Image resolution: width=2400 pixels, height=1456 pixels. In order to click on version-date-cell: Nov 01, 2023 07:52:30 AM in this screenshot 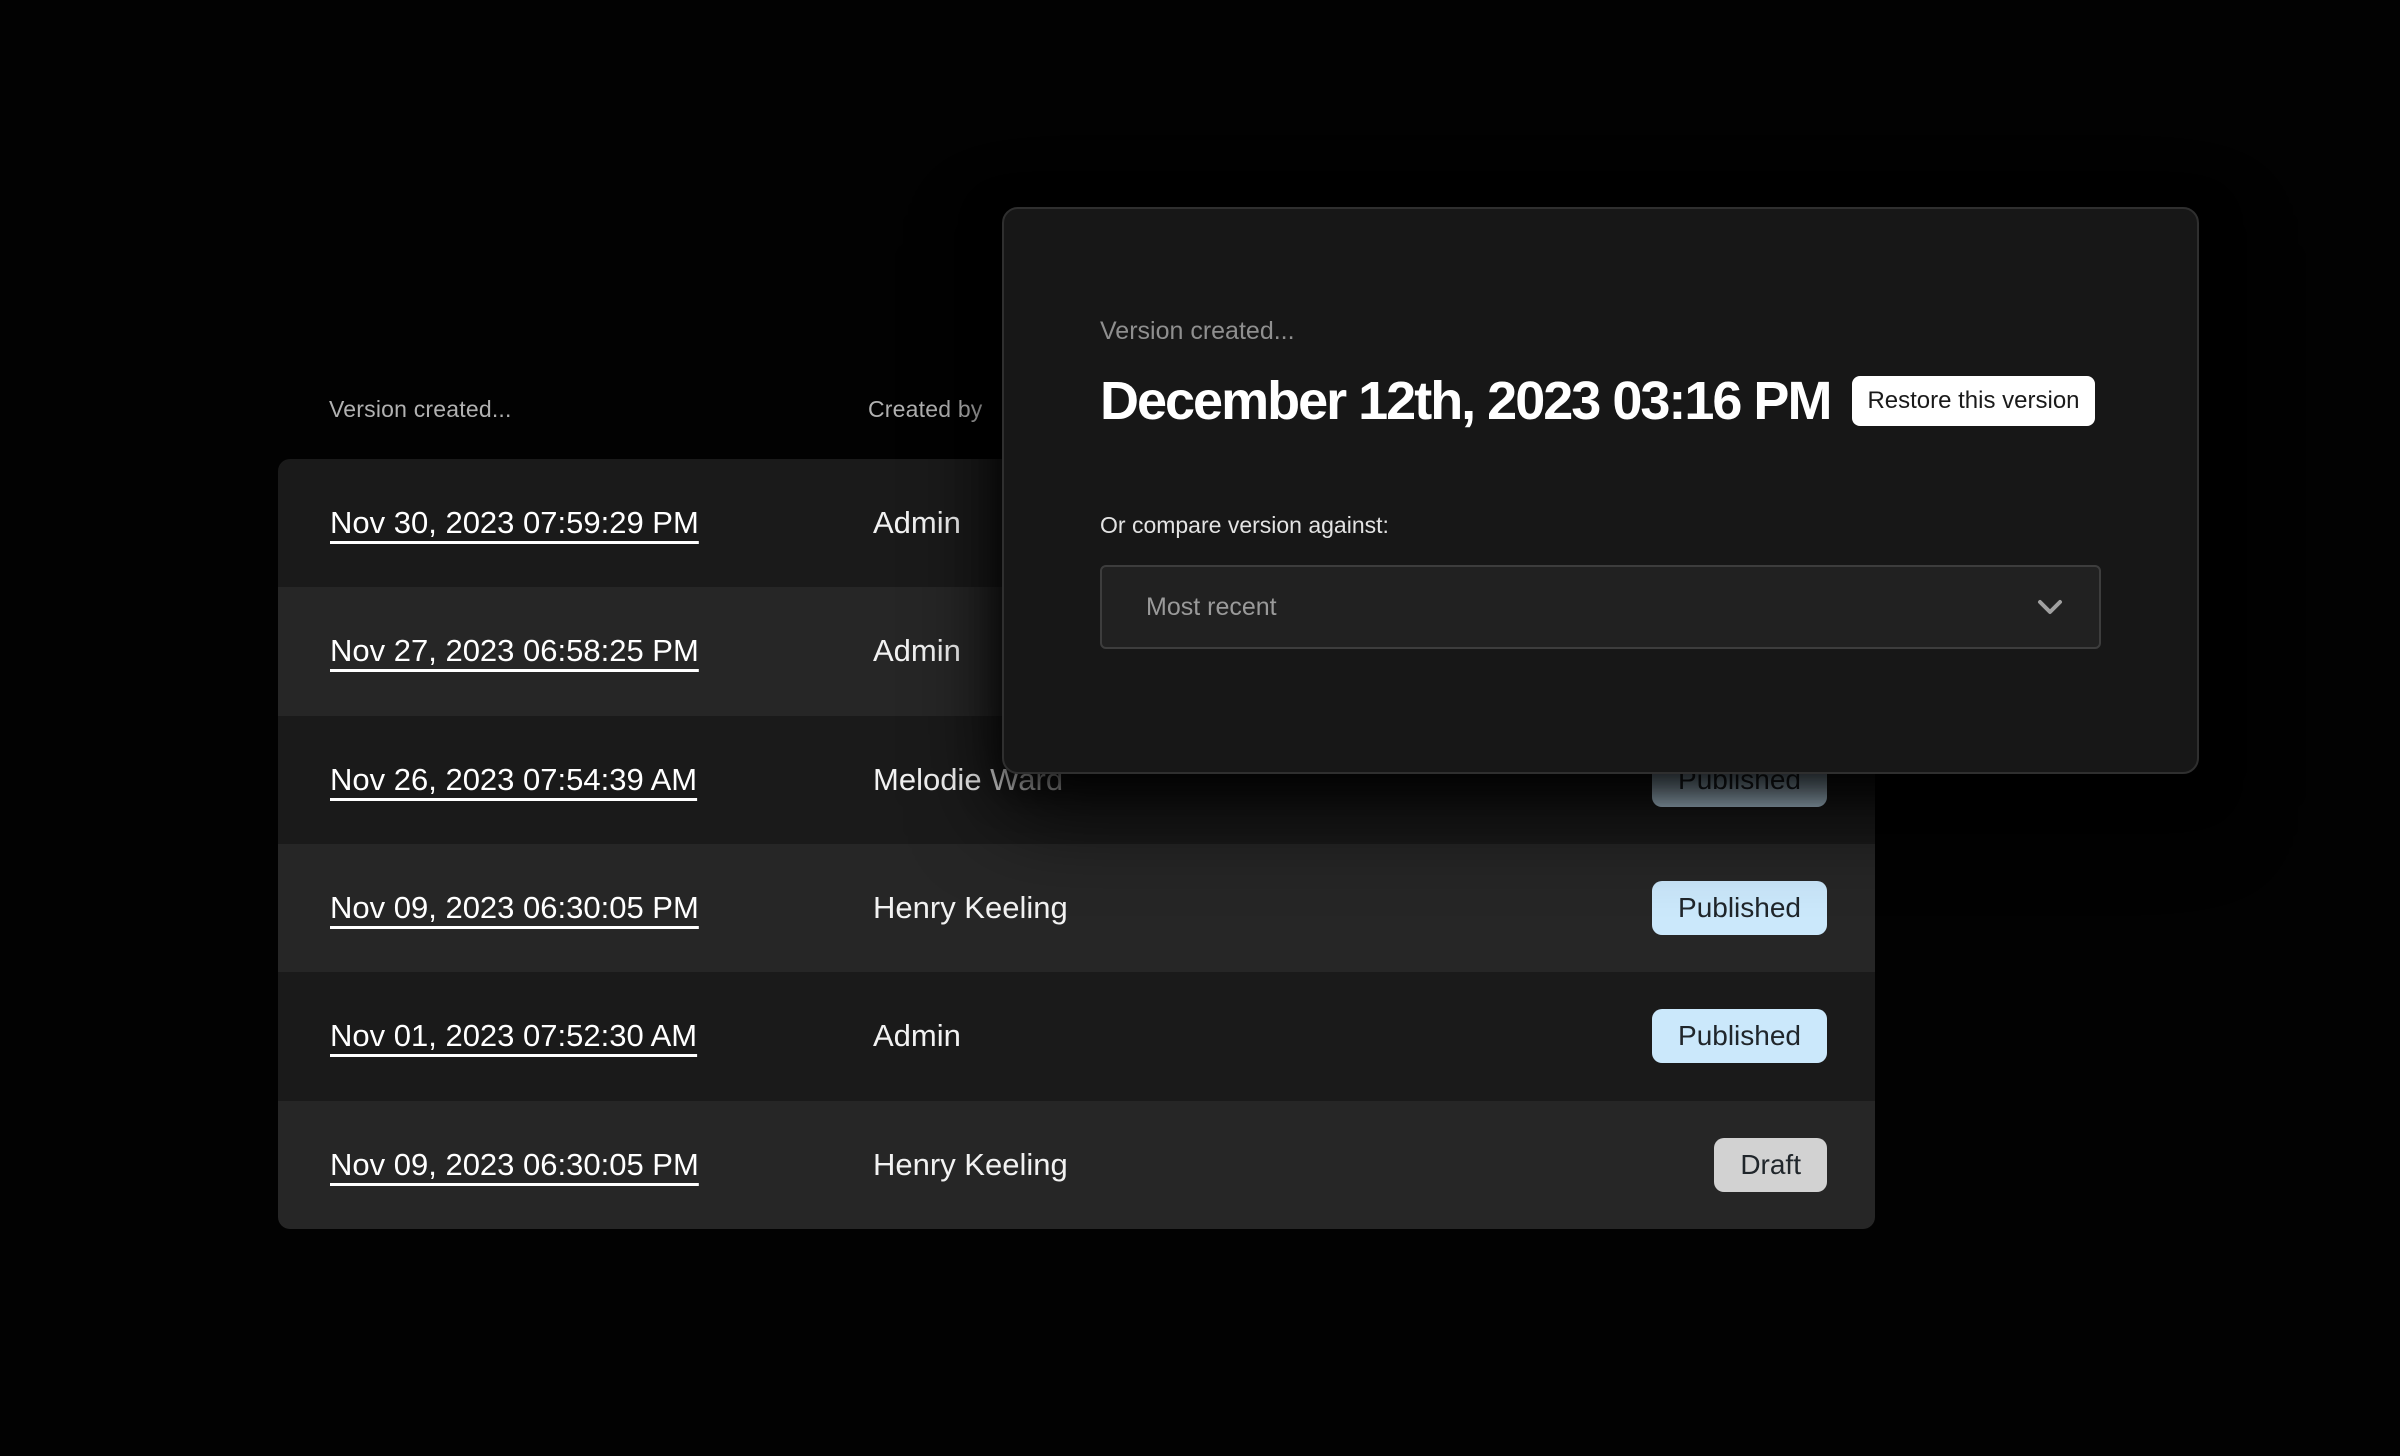, I will do `click(601, 1036)`.